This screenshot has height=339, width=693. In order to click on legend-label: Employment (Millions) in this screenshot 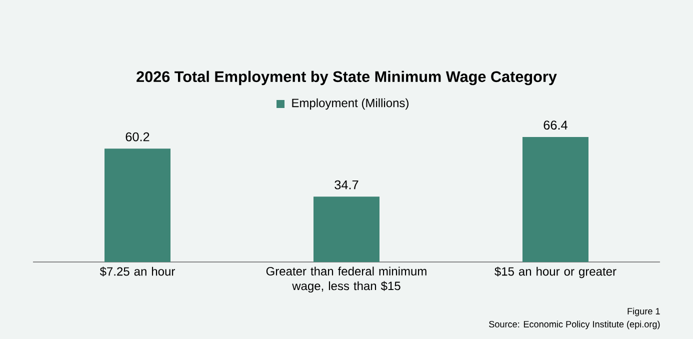, I will do `click(350, 104)`.